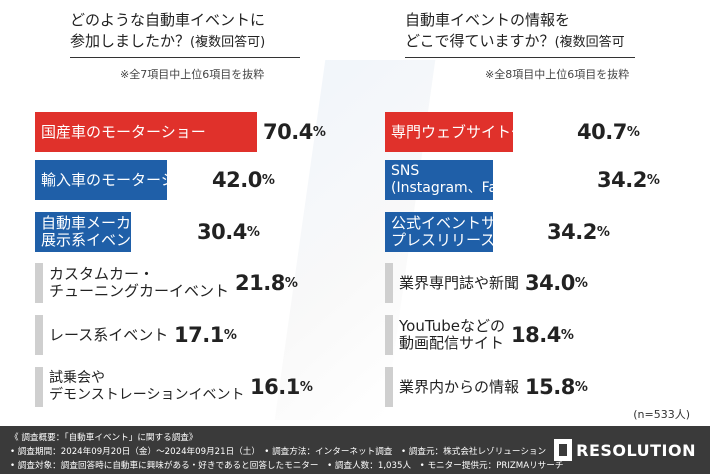  I want to click on right-question-line2: どこで得ていますか？, so click(480, 41).